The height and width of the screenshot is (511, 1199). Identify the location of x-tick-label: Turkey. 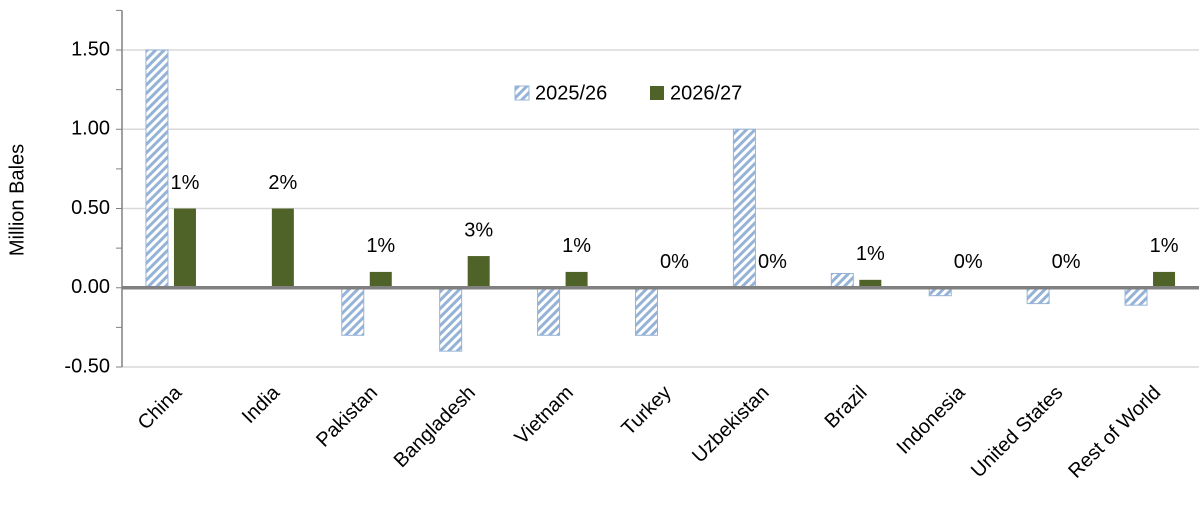
(647, 411).